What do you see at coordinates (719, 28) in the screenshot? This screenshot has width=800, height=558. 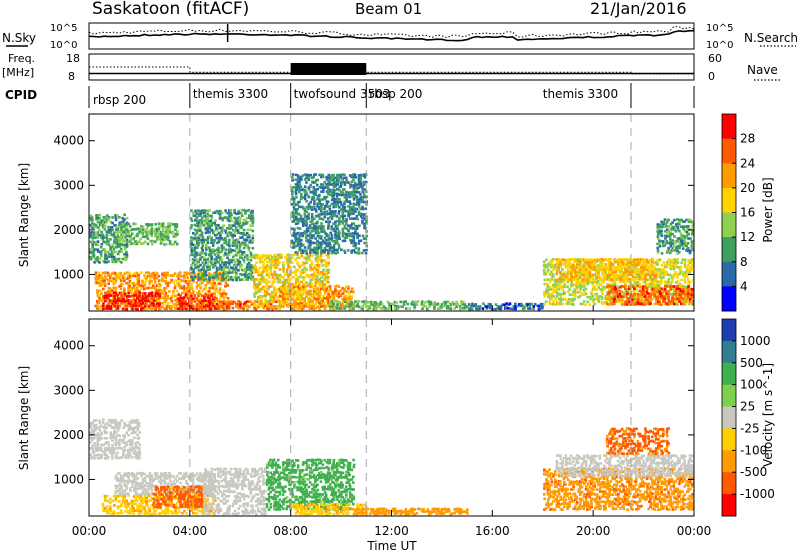 I see `noise-right-top-tick: 10^5` at bounding box center [719, 28].